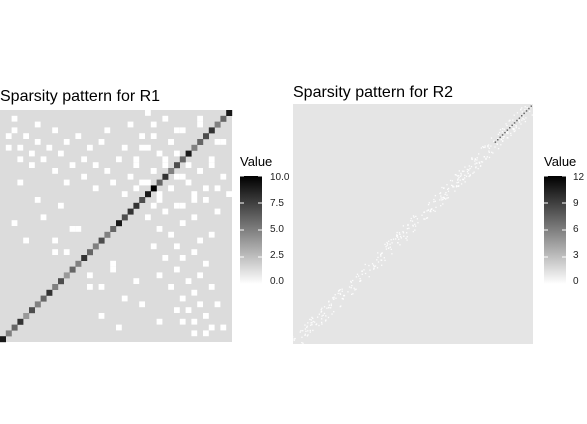 This screenshot has height=424, width=587. Describe the element at coordinates (256, 161) in the screenshot. I see `legend-title: Value` at that location.